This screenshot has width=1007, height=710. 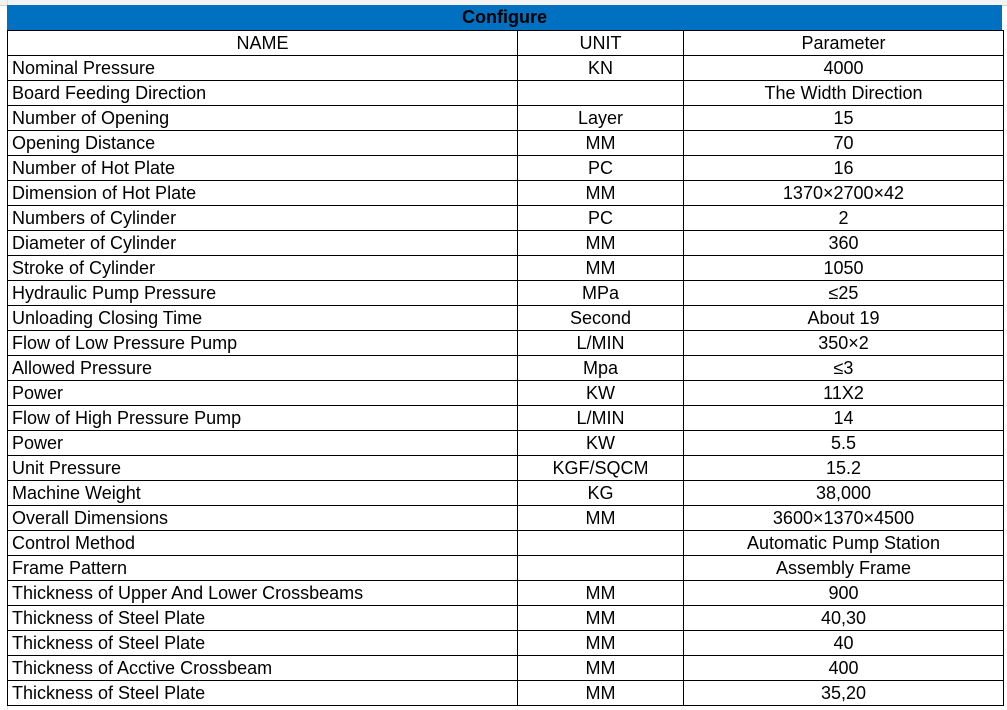 What do you see at coordinates (262, 543) in the screenshot?
I see `cell-name: Control Method` at bounding box center [262, 543].